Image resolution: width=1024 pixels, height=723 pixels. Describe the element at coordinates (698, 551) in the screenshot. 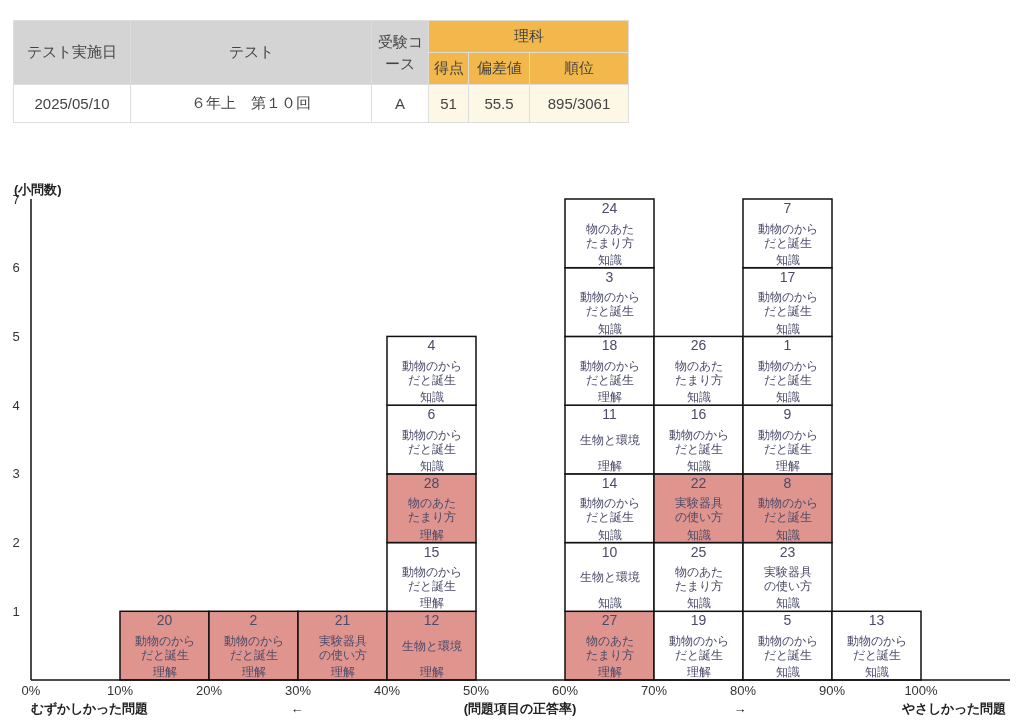

I see `annotation: 25` at that location.